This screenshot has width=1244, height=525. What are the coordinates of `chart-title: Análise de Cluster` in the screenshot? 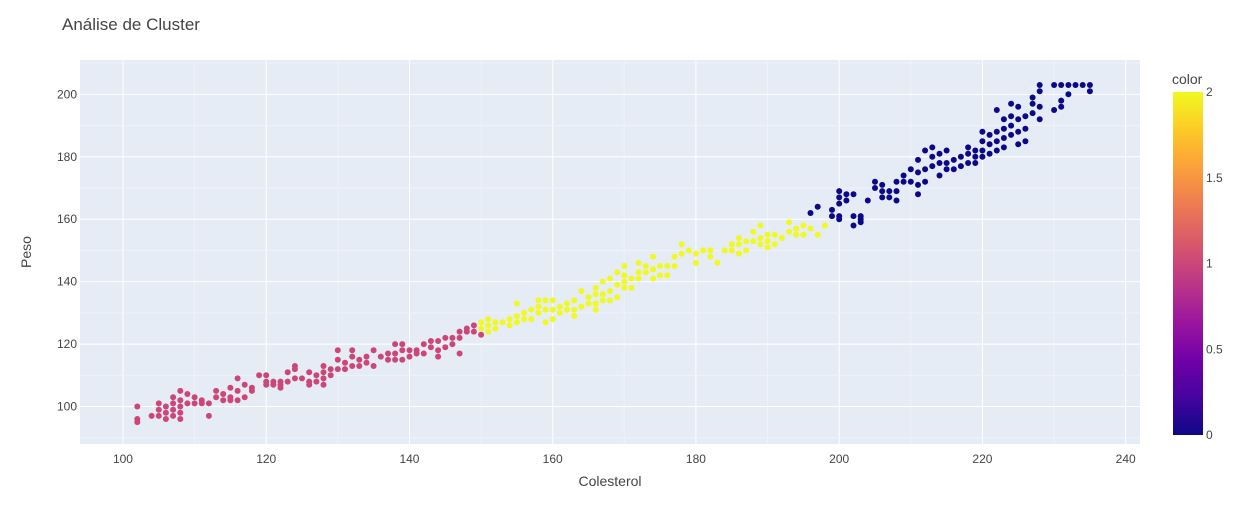 It's located at (131, 24).